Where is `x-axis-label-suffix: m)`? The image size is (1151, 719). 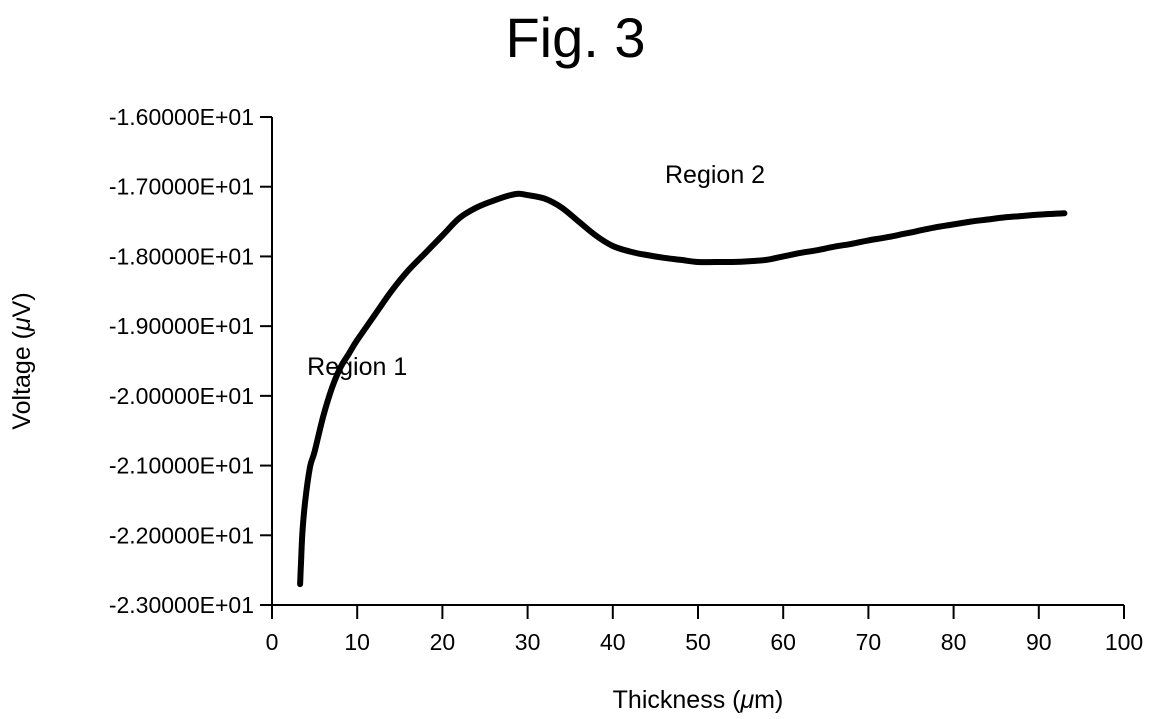
x-axis-label-suffix: m) is located at coordinates (768, 700).